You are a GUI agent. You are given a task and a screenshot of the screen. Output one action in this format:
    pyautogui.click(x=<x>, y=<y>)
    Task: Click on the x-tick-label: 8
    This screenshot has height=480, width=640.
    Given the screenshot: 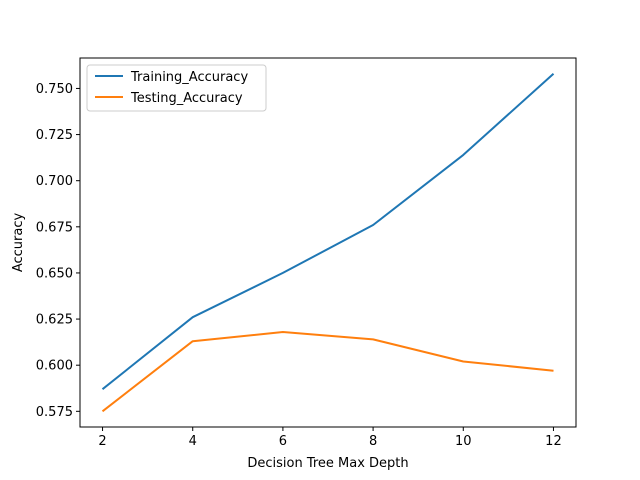 What is the action you would take?
    pyautogui.click(x=373, y=441)
    